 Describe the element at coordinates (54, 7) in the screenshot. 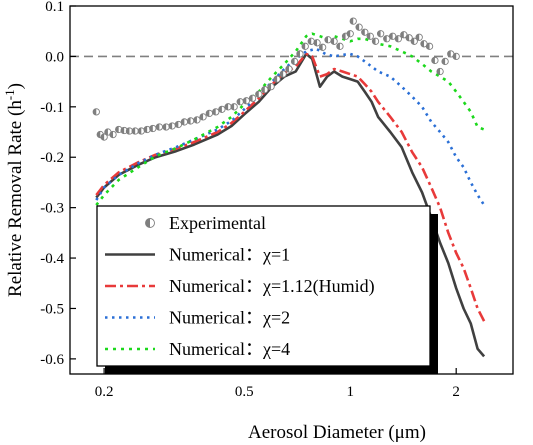

I see `y-tick-label: 0.1` at that location.